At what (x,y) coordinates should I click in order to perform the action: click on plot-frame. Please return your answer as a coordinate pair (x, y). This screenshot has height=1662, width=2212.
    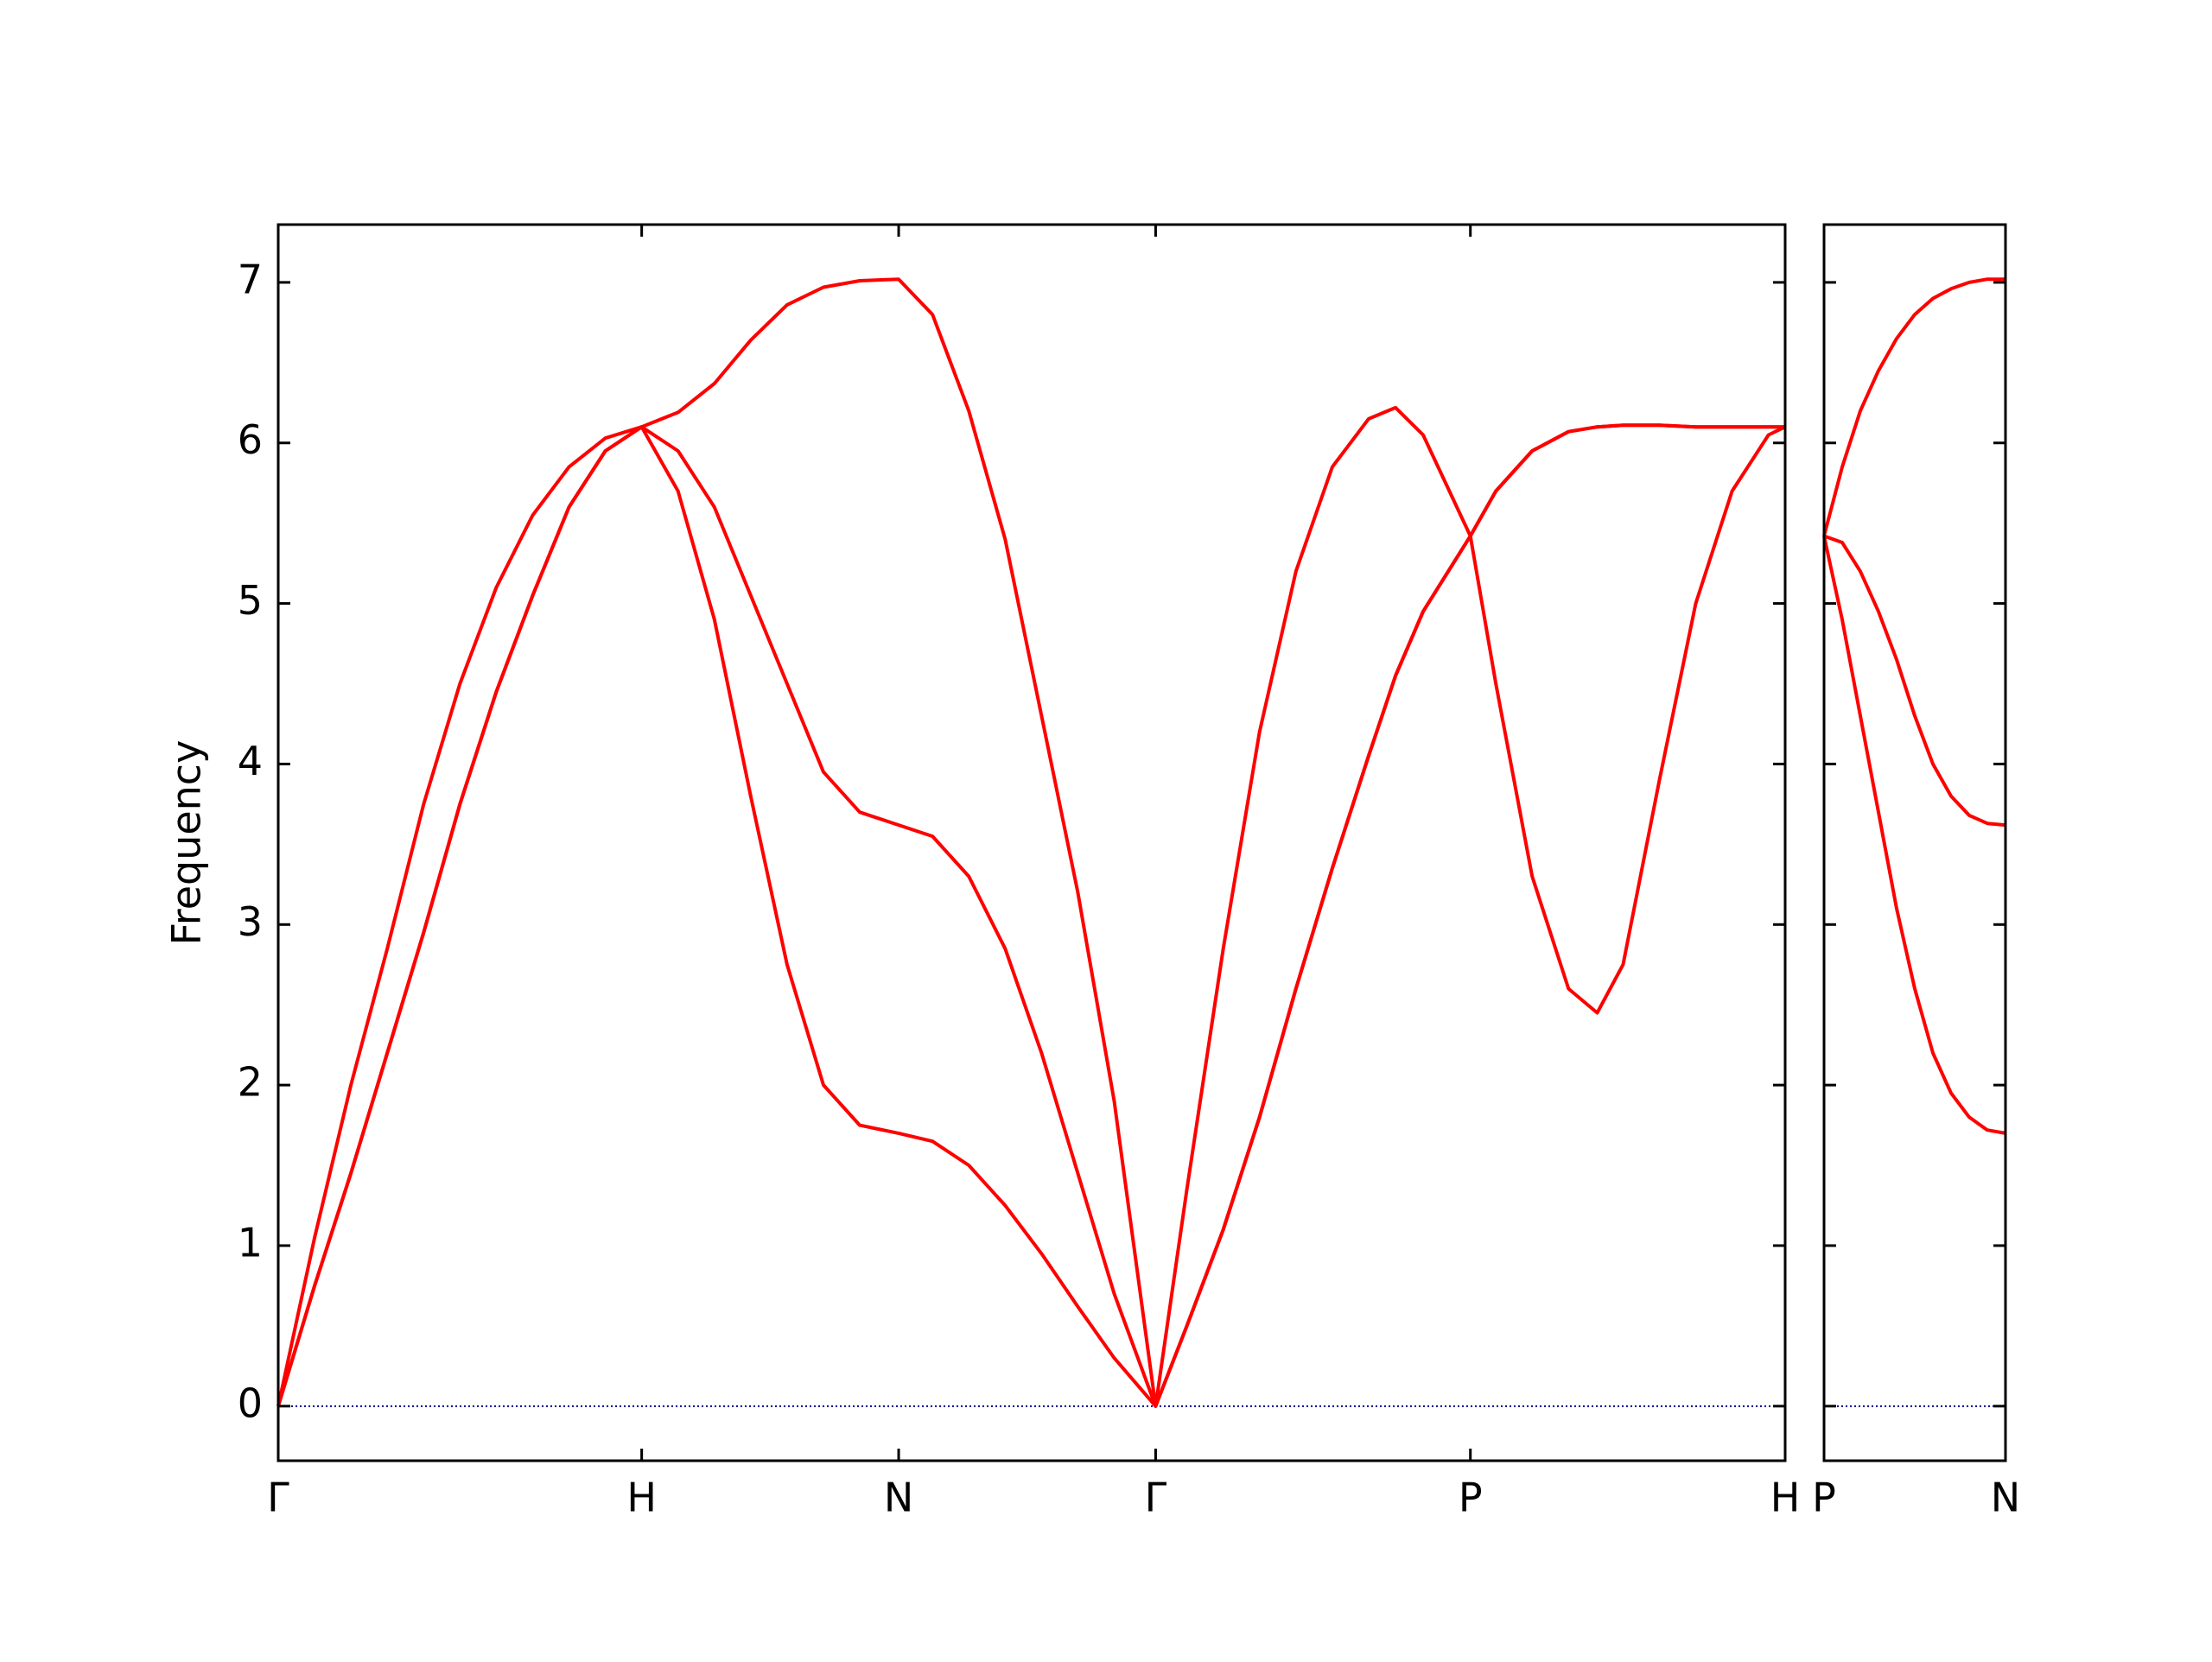
    Looking at the image, I should click on (1914, 842).